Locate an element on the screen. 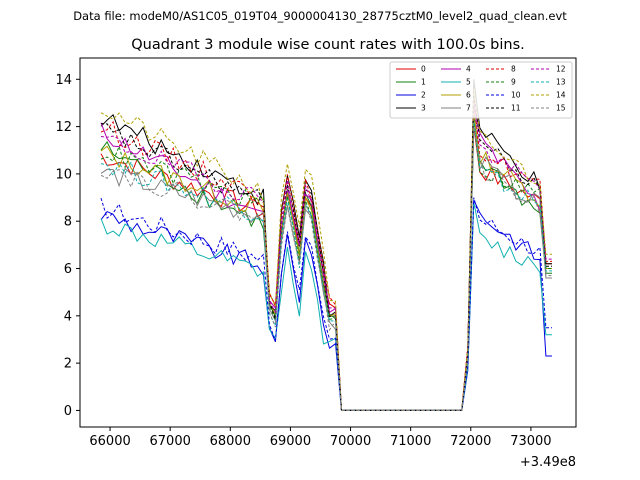 The image size is (640, 480). x-offset-label: +3.49e8 is located at coordinates (548, 462).